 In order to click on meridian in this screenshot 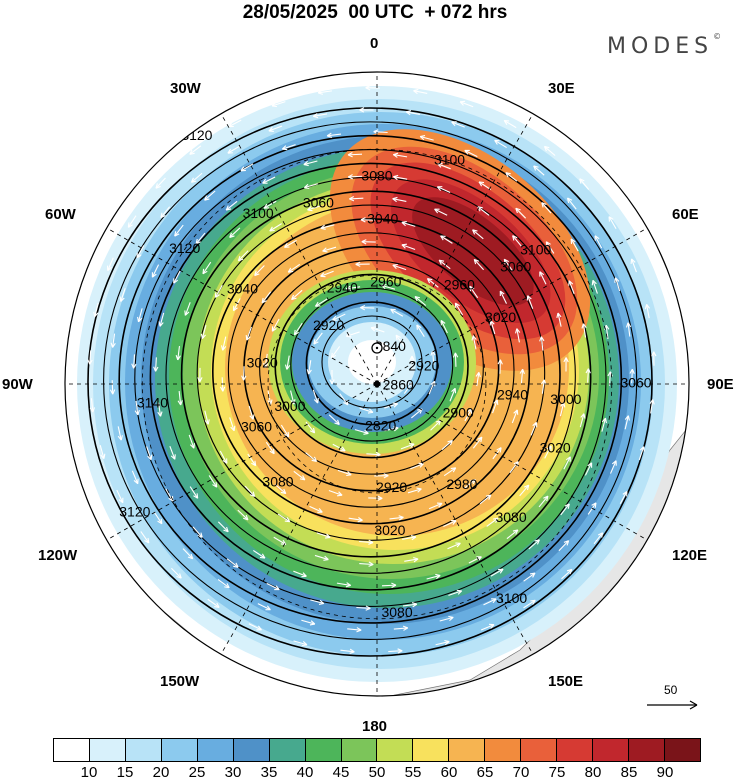, I will do `click(299, 519)`.